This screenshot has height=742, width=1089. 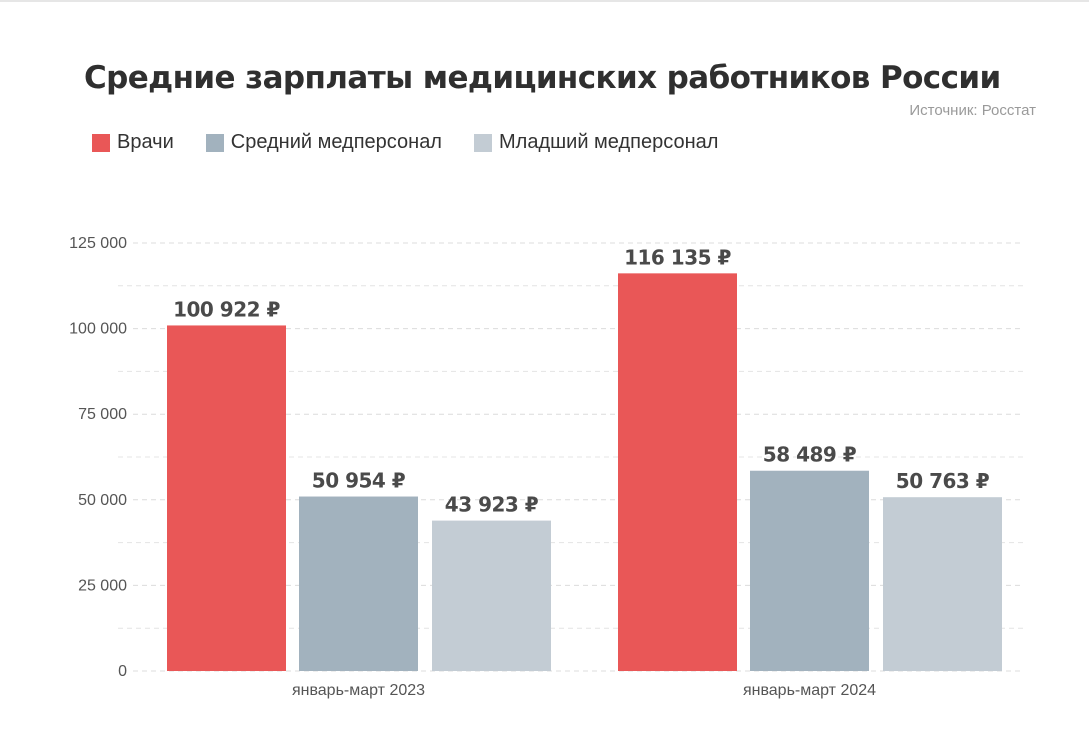 What do you see at coordinates (677, 257) in the screenshot?
I see `bar-value-label: 116 135 ₽` at bounding box center [677, 257].